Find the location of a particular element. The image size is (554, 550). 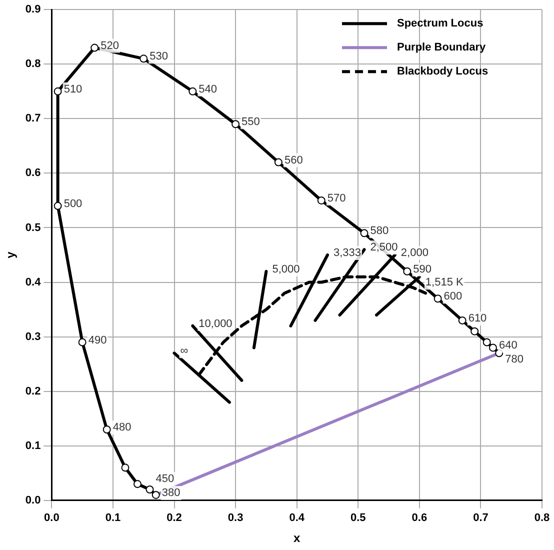

annotation: ∞ is located at coordinates (184, 351).